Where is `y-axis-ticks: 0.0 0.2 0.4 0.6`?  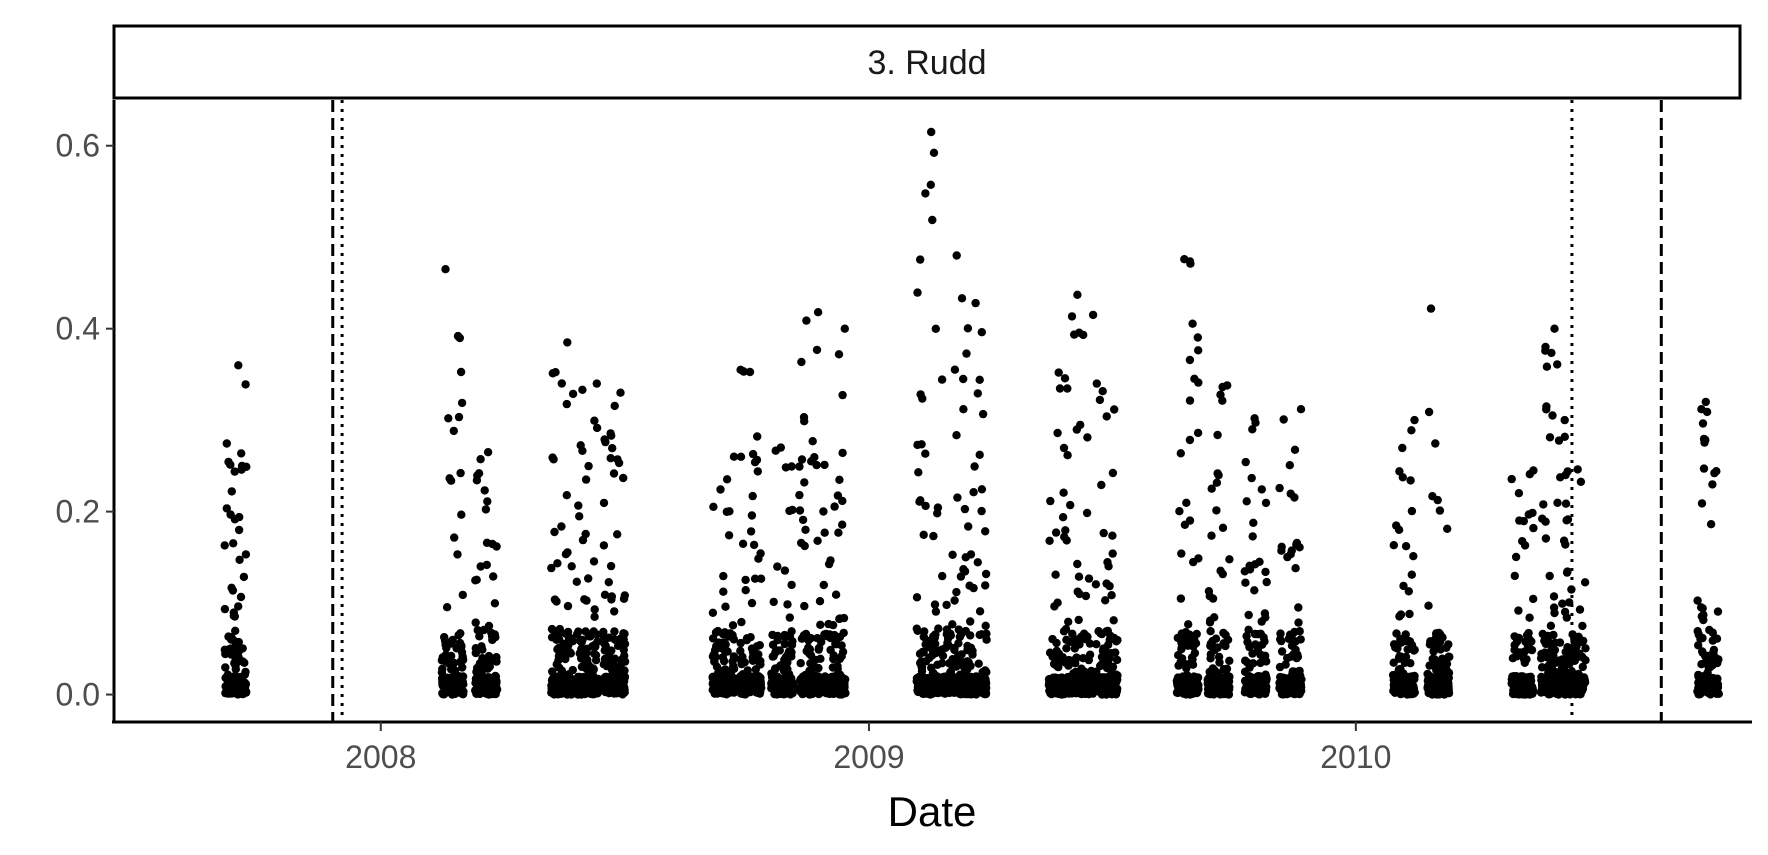 y-axis-ticks: 0.0 0.2 0.4 0.6 is located at coordinates (85, 420).